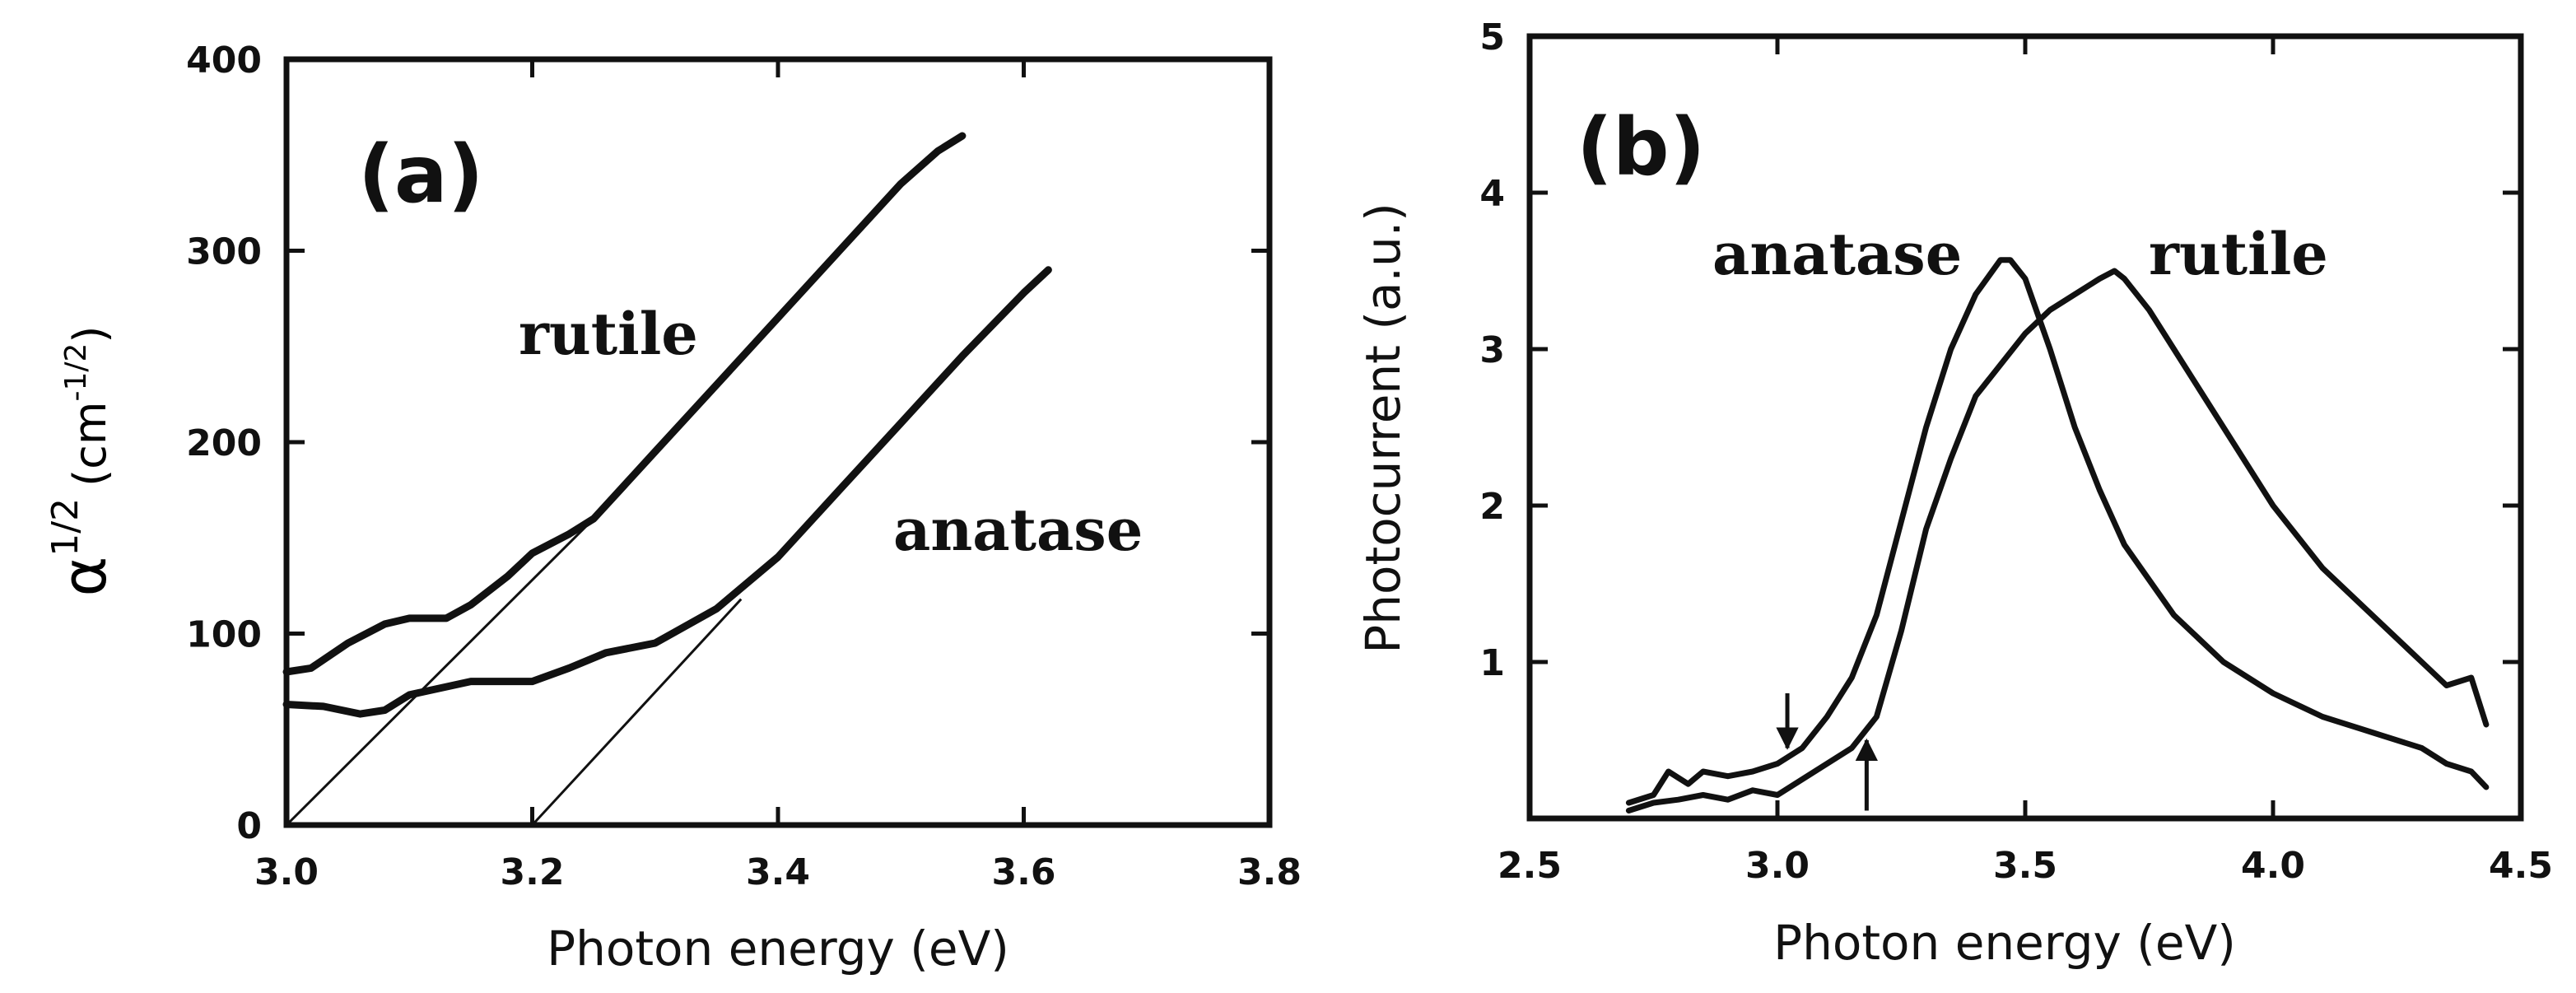 The width and height of the screenshot is (2576, 993). I want to click on panel-a-y-tick-label: 200, so click(224, 443).